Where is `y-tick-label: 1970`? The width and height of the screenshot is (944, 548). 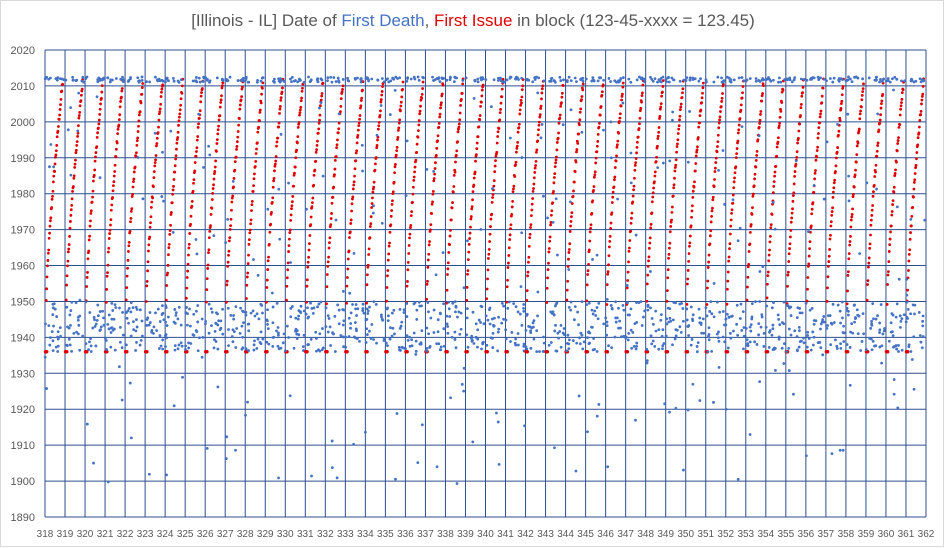
y-tick-label: 1970 is located at coordinates (23, 231).